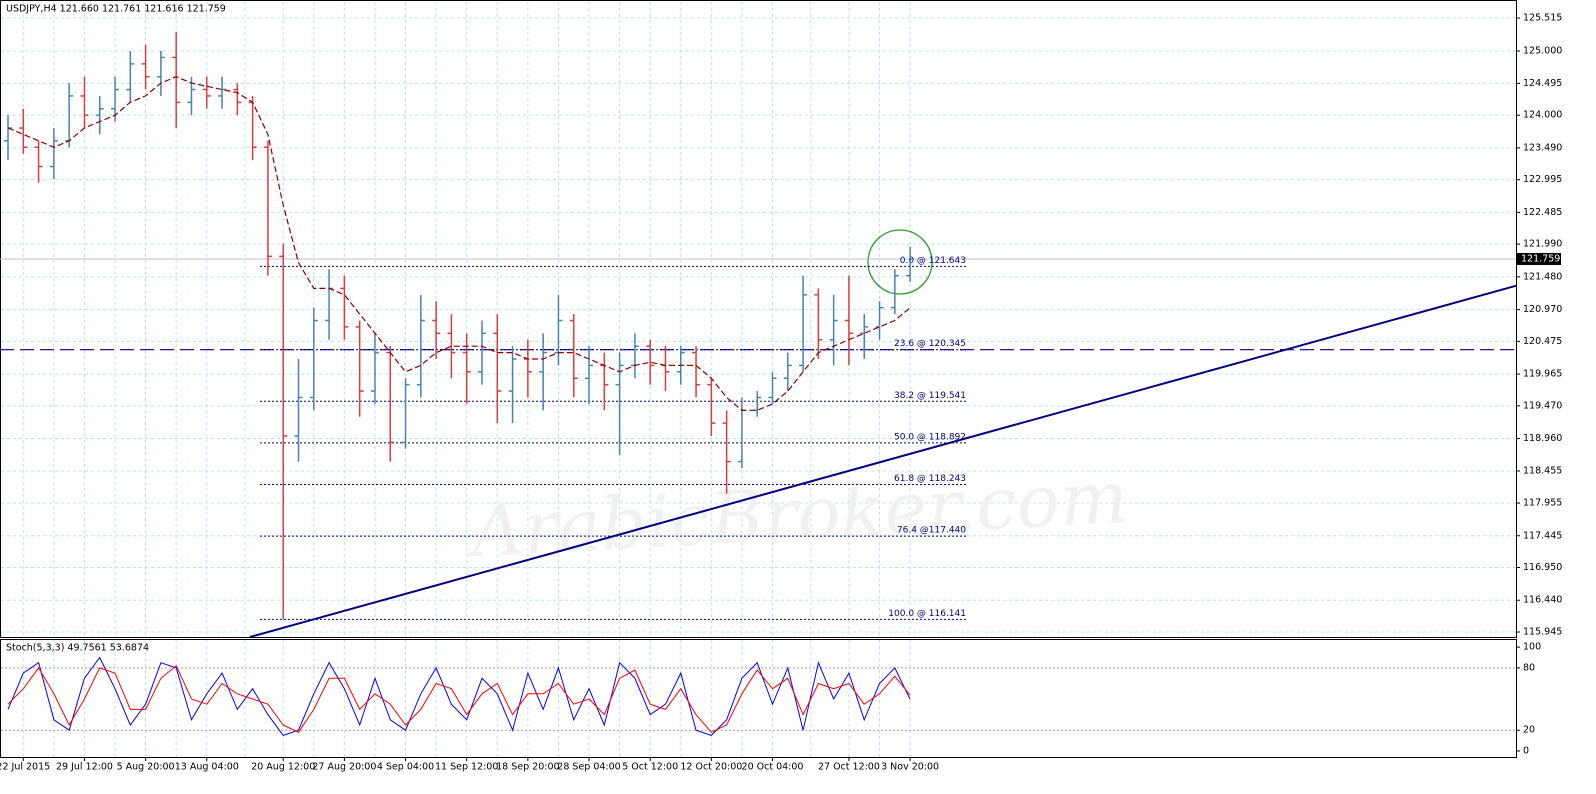 This screenshot has height=794, width=1596. I want to click on y-tick-label: 124.000, so click(1542, 115).